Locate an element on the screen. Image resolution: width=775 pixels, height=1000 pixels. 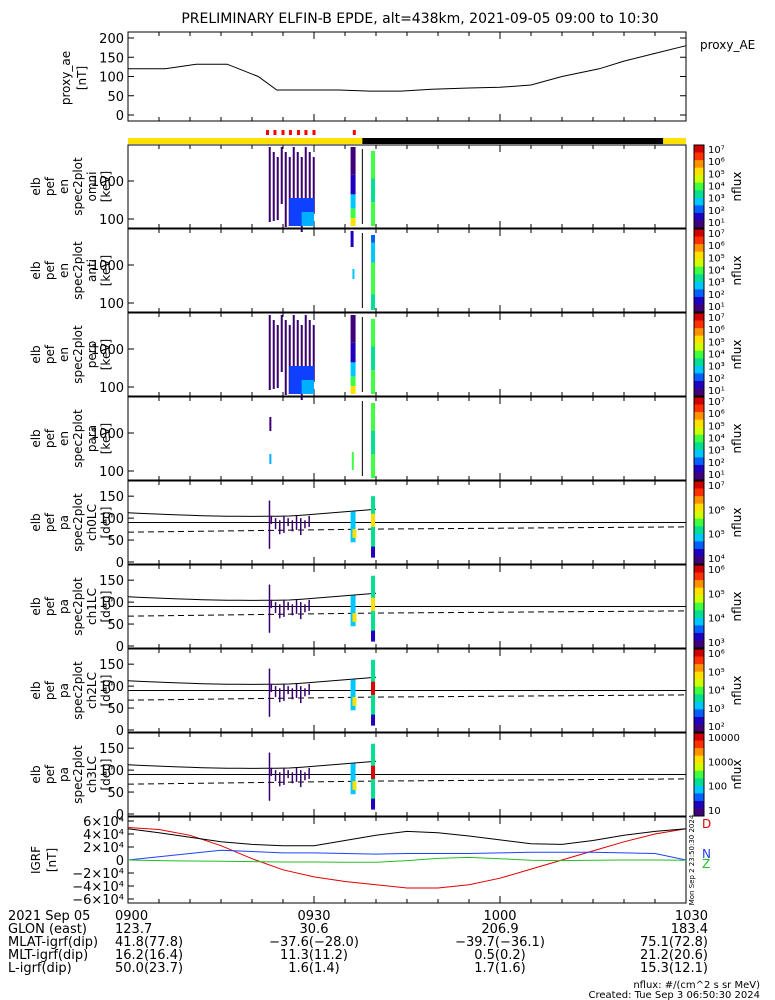
ephemeris-row-label: GLON (east) is located at coordinates (47, 929).